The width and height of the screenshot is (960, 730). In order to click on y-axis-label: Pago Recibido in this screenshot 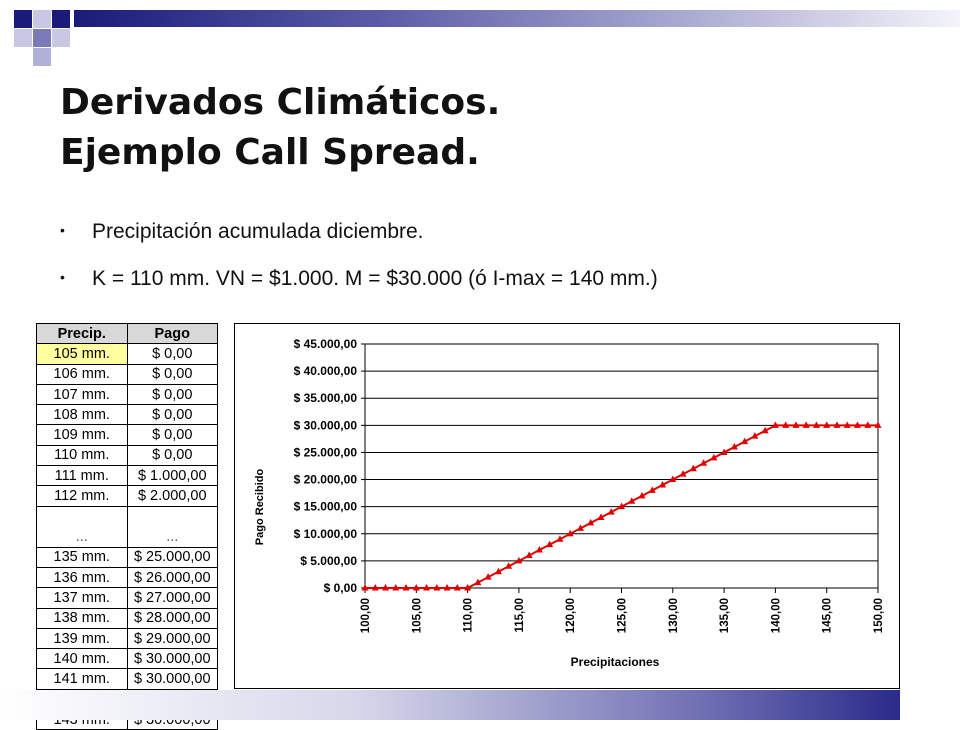, I will do `click(260, 507)`.